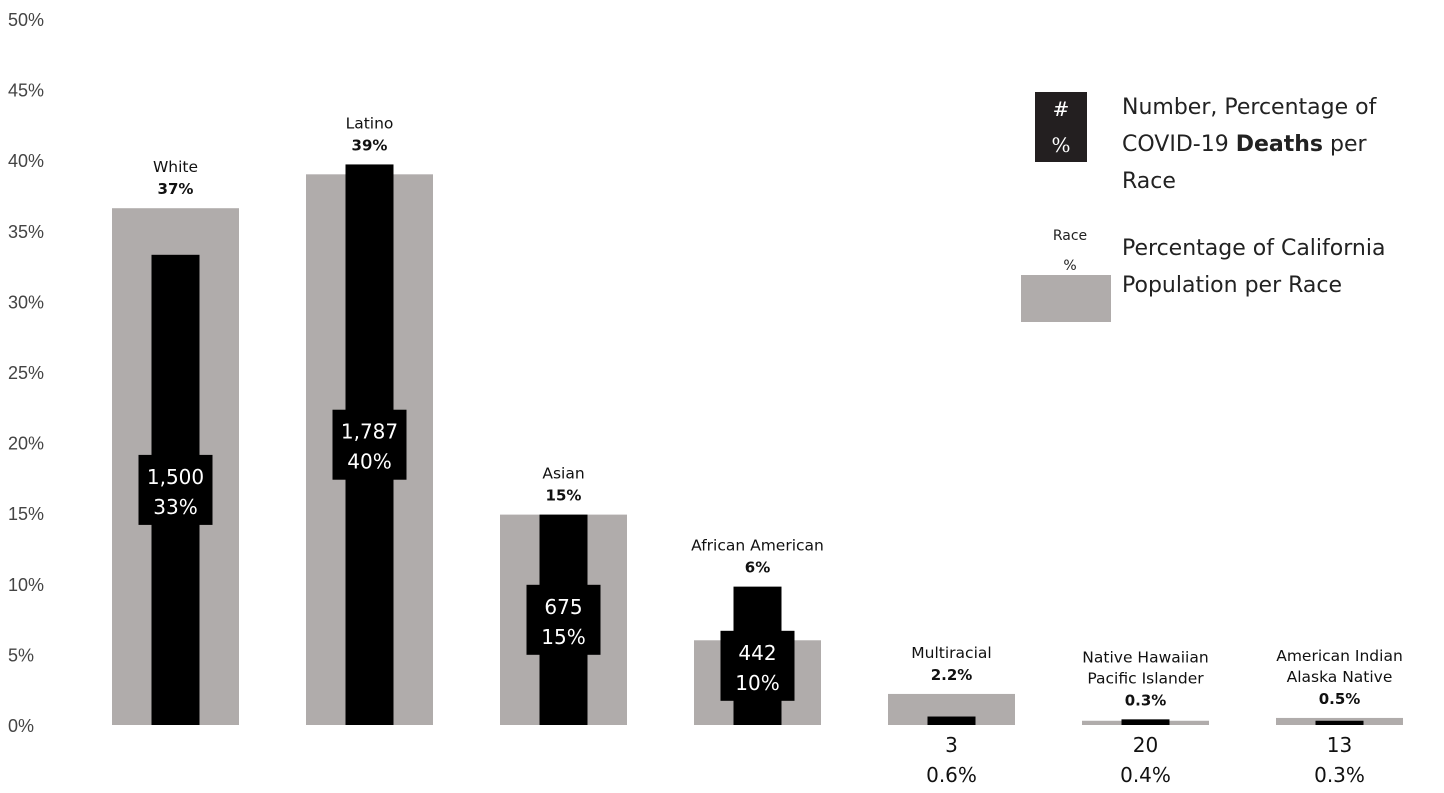 The height and width of the screenshot is (793, 1444). I want to click on y-tick-label: 15%, so click(26, 514).